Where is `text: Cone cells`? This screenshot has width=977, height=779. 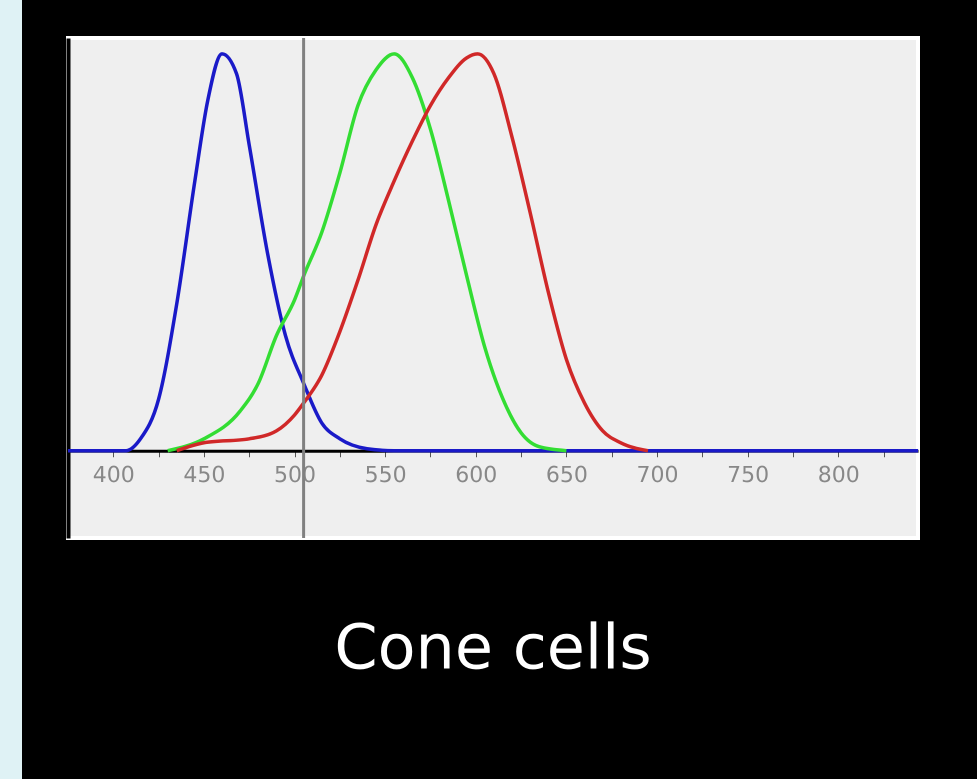
text: Cone cells is located at coordinates (493, 647).